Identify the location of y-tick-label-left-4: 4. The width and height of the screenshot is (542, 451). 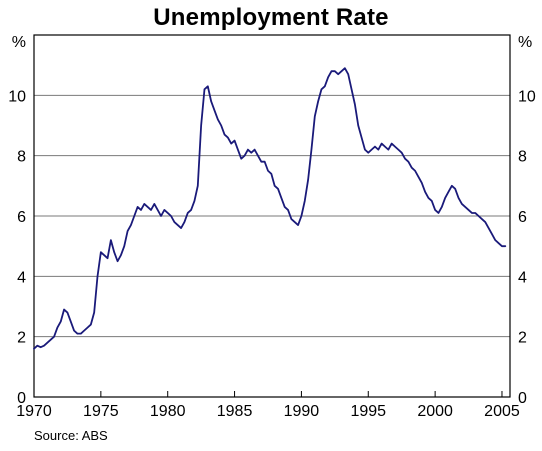
(21, 277).